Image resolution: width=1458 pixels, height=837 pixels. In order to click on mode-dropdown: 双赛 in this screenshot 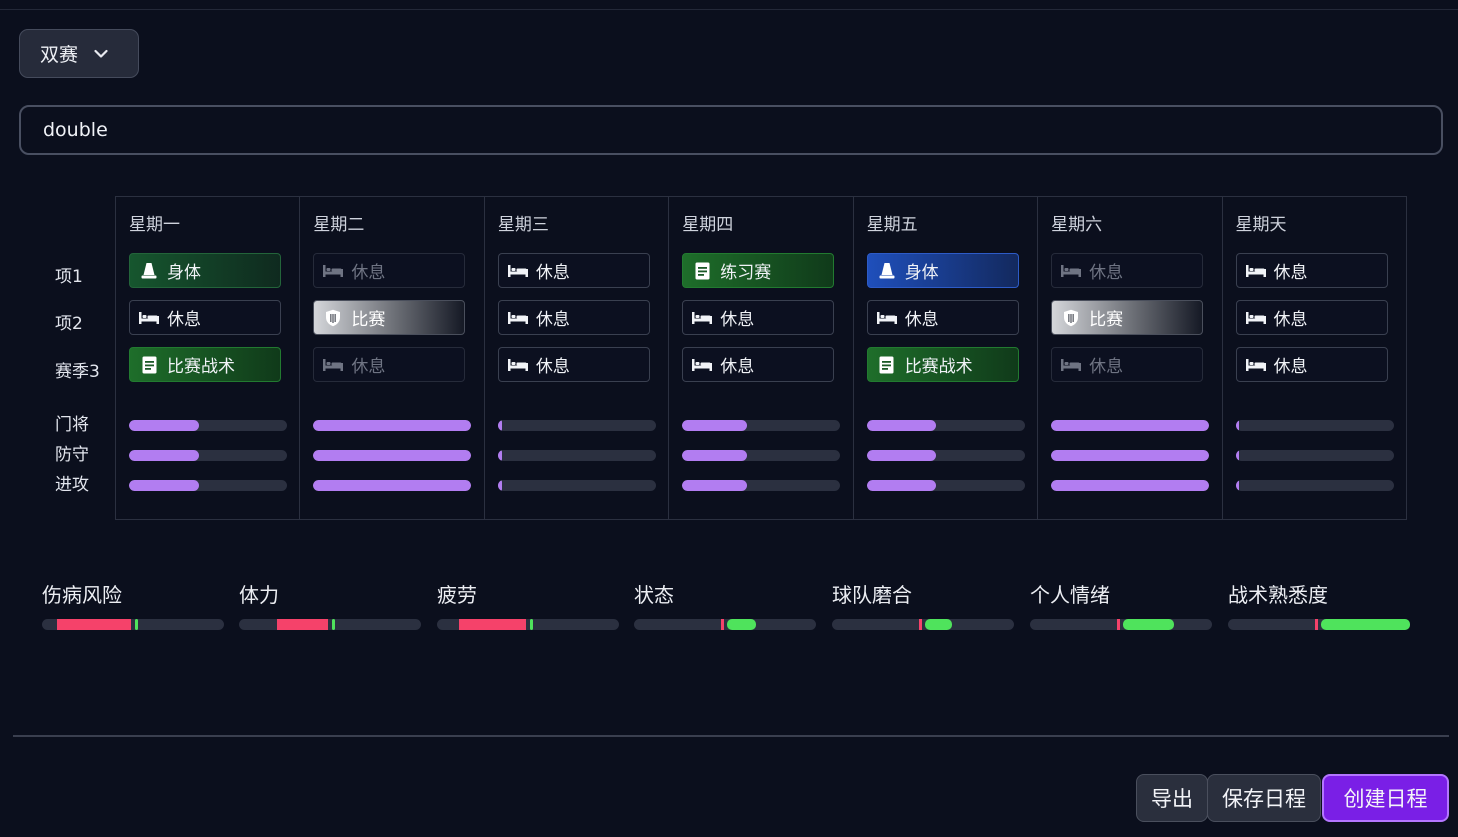, I will do `click(79, 53)`.